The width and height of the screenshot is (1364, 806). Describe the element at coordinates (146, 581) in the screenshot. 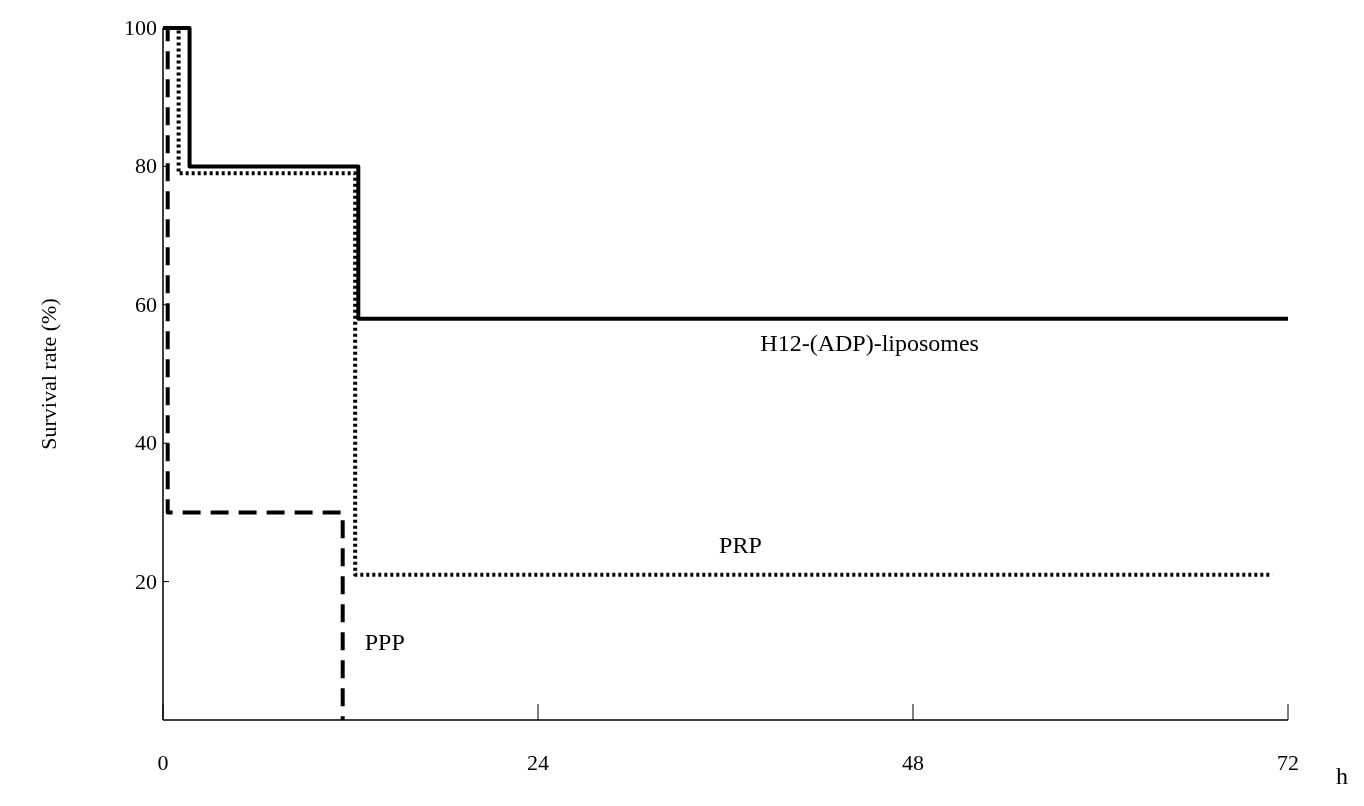

I see `y-tick-label: 20` at that location.